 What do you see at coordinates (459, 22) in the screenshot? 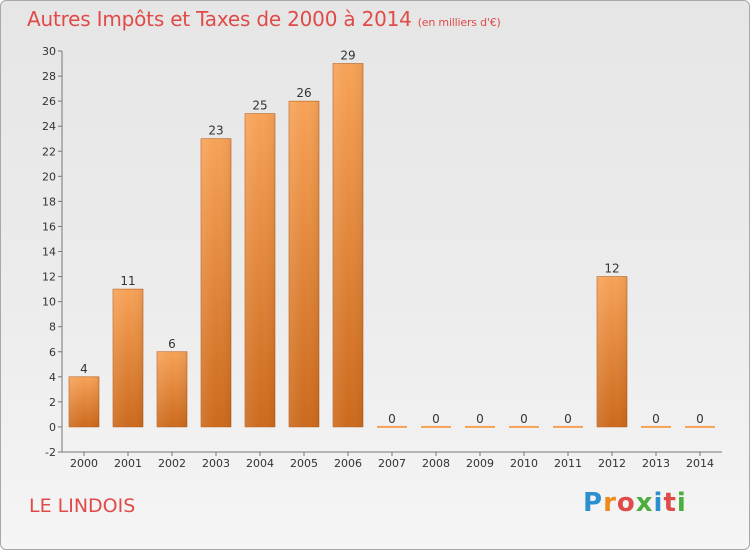
I see `chart-subtitle: (en milliers d'€)` at bounding box center [459, 22].